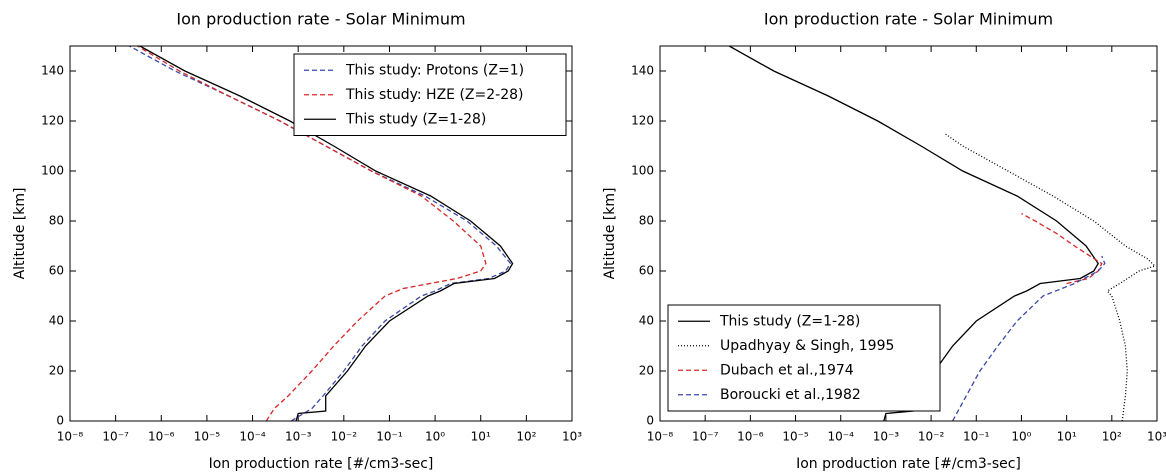  I want to click on legend-label: Dubach et al.,1974, so click(787, 370).